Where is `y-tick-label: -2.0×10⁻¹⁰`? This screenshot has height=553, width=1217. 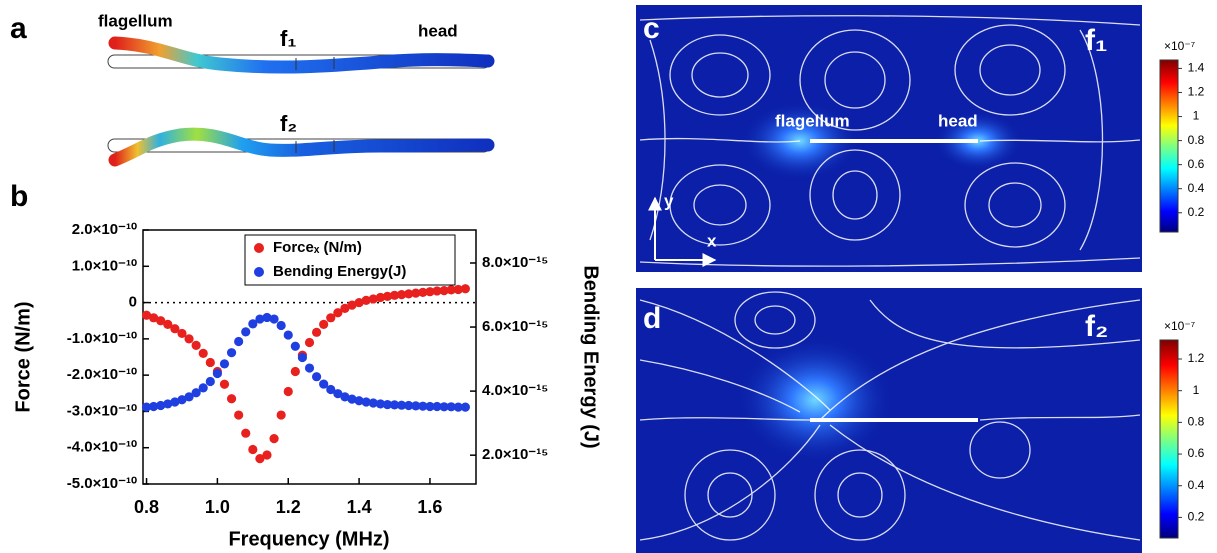
y-tick-label: -2.0×10⁻¹⁰ is located at coordinates (102, 374).